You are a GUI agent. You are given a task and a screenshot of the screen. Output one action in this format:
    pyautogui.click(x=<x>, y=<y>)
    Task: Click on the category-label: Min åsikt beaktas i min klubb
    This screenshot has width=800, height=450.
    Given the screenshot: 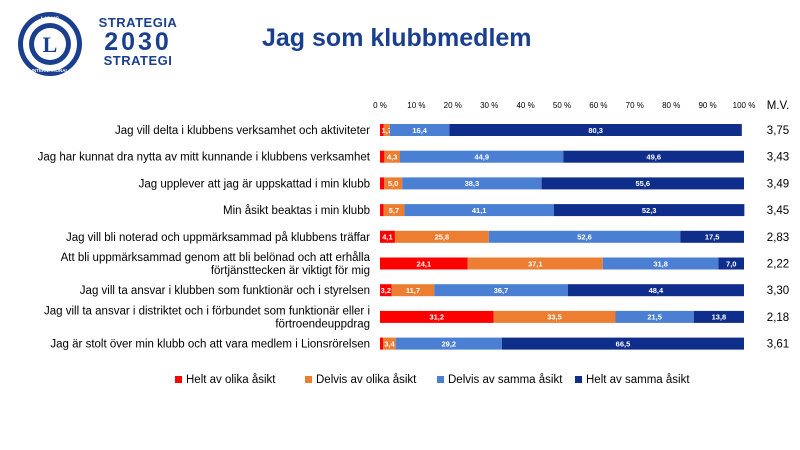 What is the action you would take?
    pyautogui.click(x=296, y=211)
    